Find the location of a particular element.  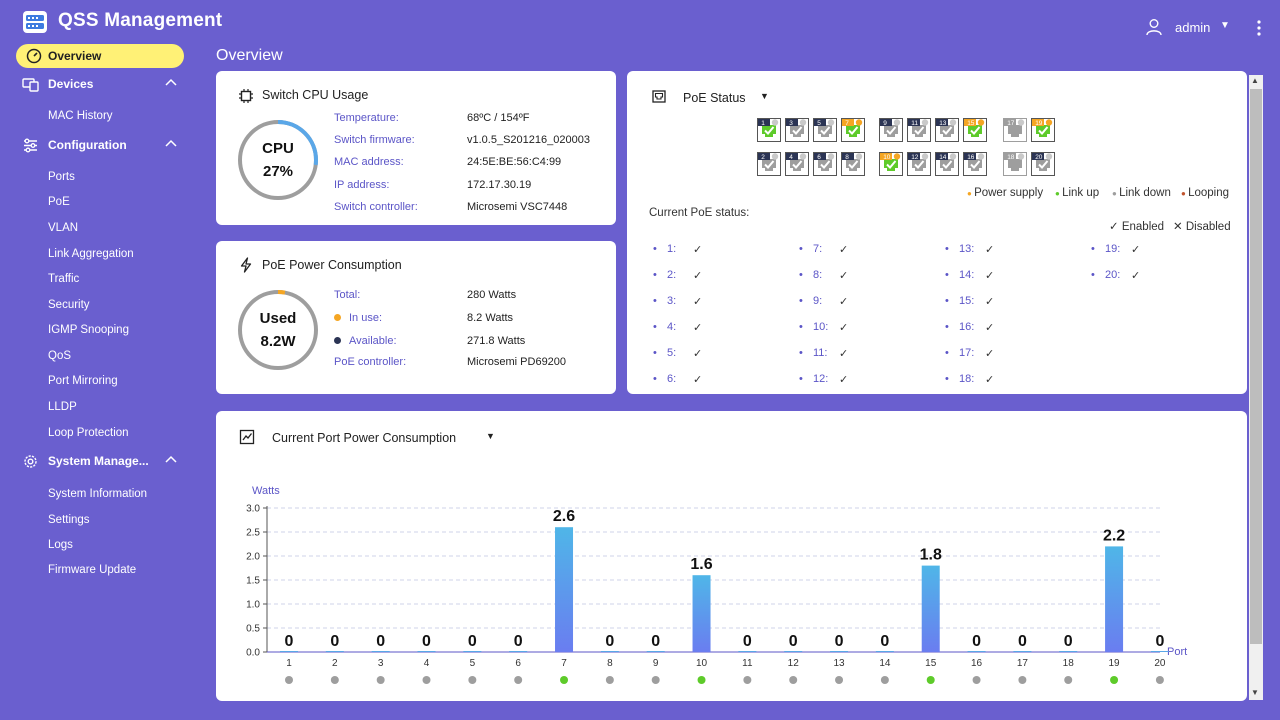

port-status-number: 12: is located at coordinates (821, 379).